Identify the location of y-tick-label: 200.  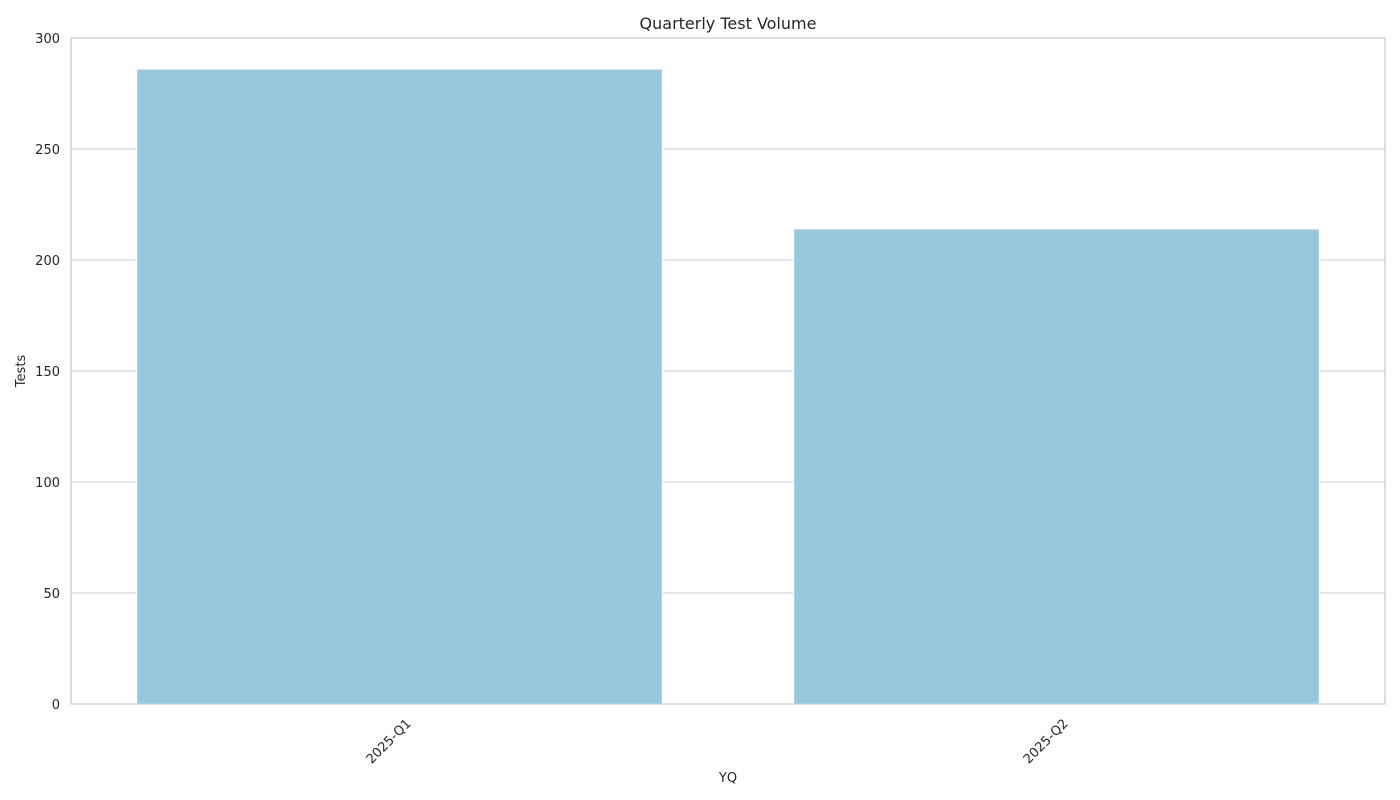
(47, 261).